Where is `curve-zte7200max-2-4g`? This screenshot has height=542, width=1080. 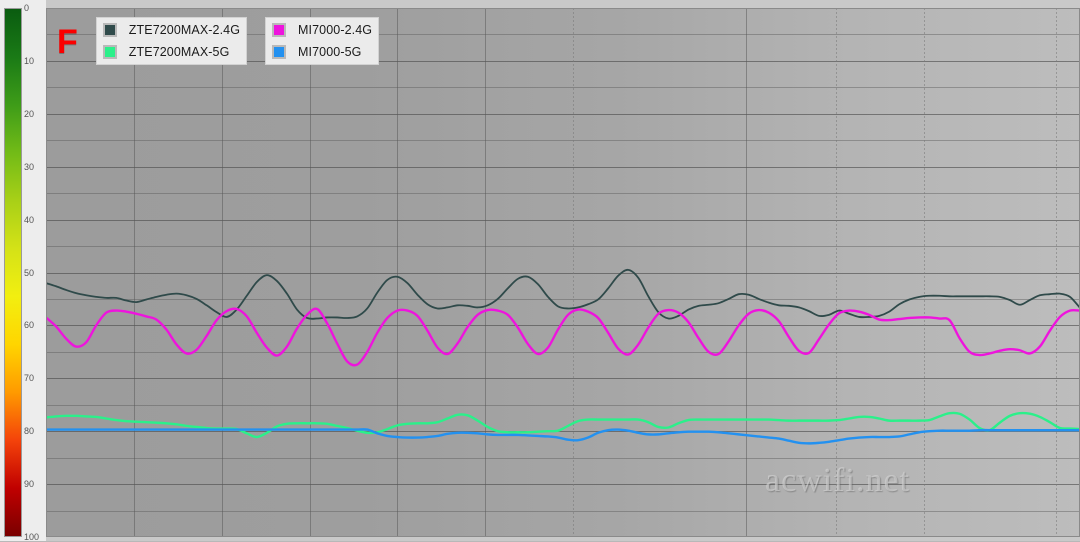 curve-zte7200max-2-4g is located at coordinates (563, 294).